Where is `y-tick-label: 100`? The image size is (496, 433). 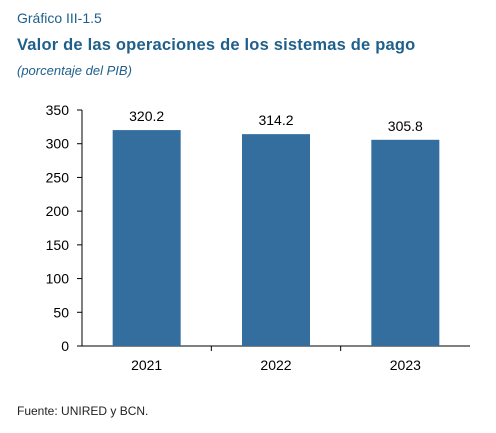 y-tick-label: 100 is located at coordinates (58, 279).